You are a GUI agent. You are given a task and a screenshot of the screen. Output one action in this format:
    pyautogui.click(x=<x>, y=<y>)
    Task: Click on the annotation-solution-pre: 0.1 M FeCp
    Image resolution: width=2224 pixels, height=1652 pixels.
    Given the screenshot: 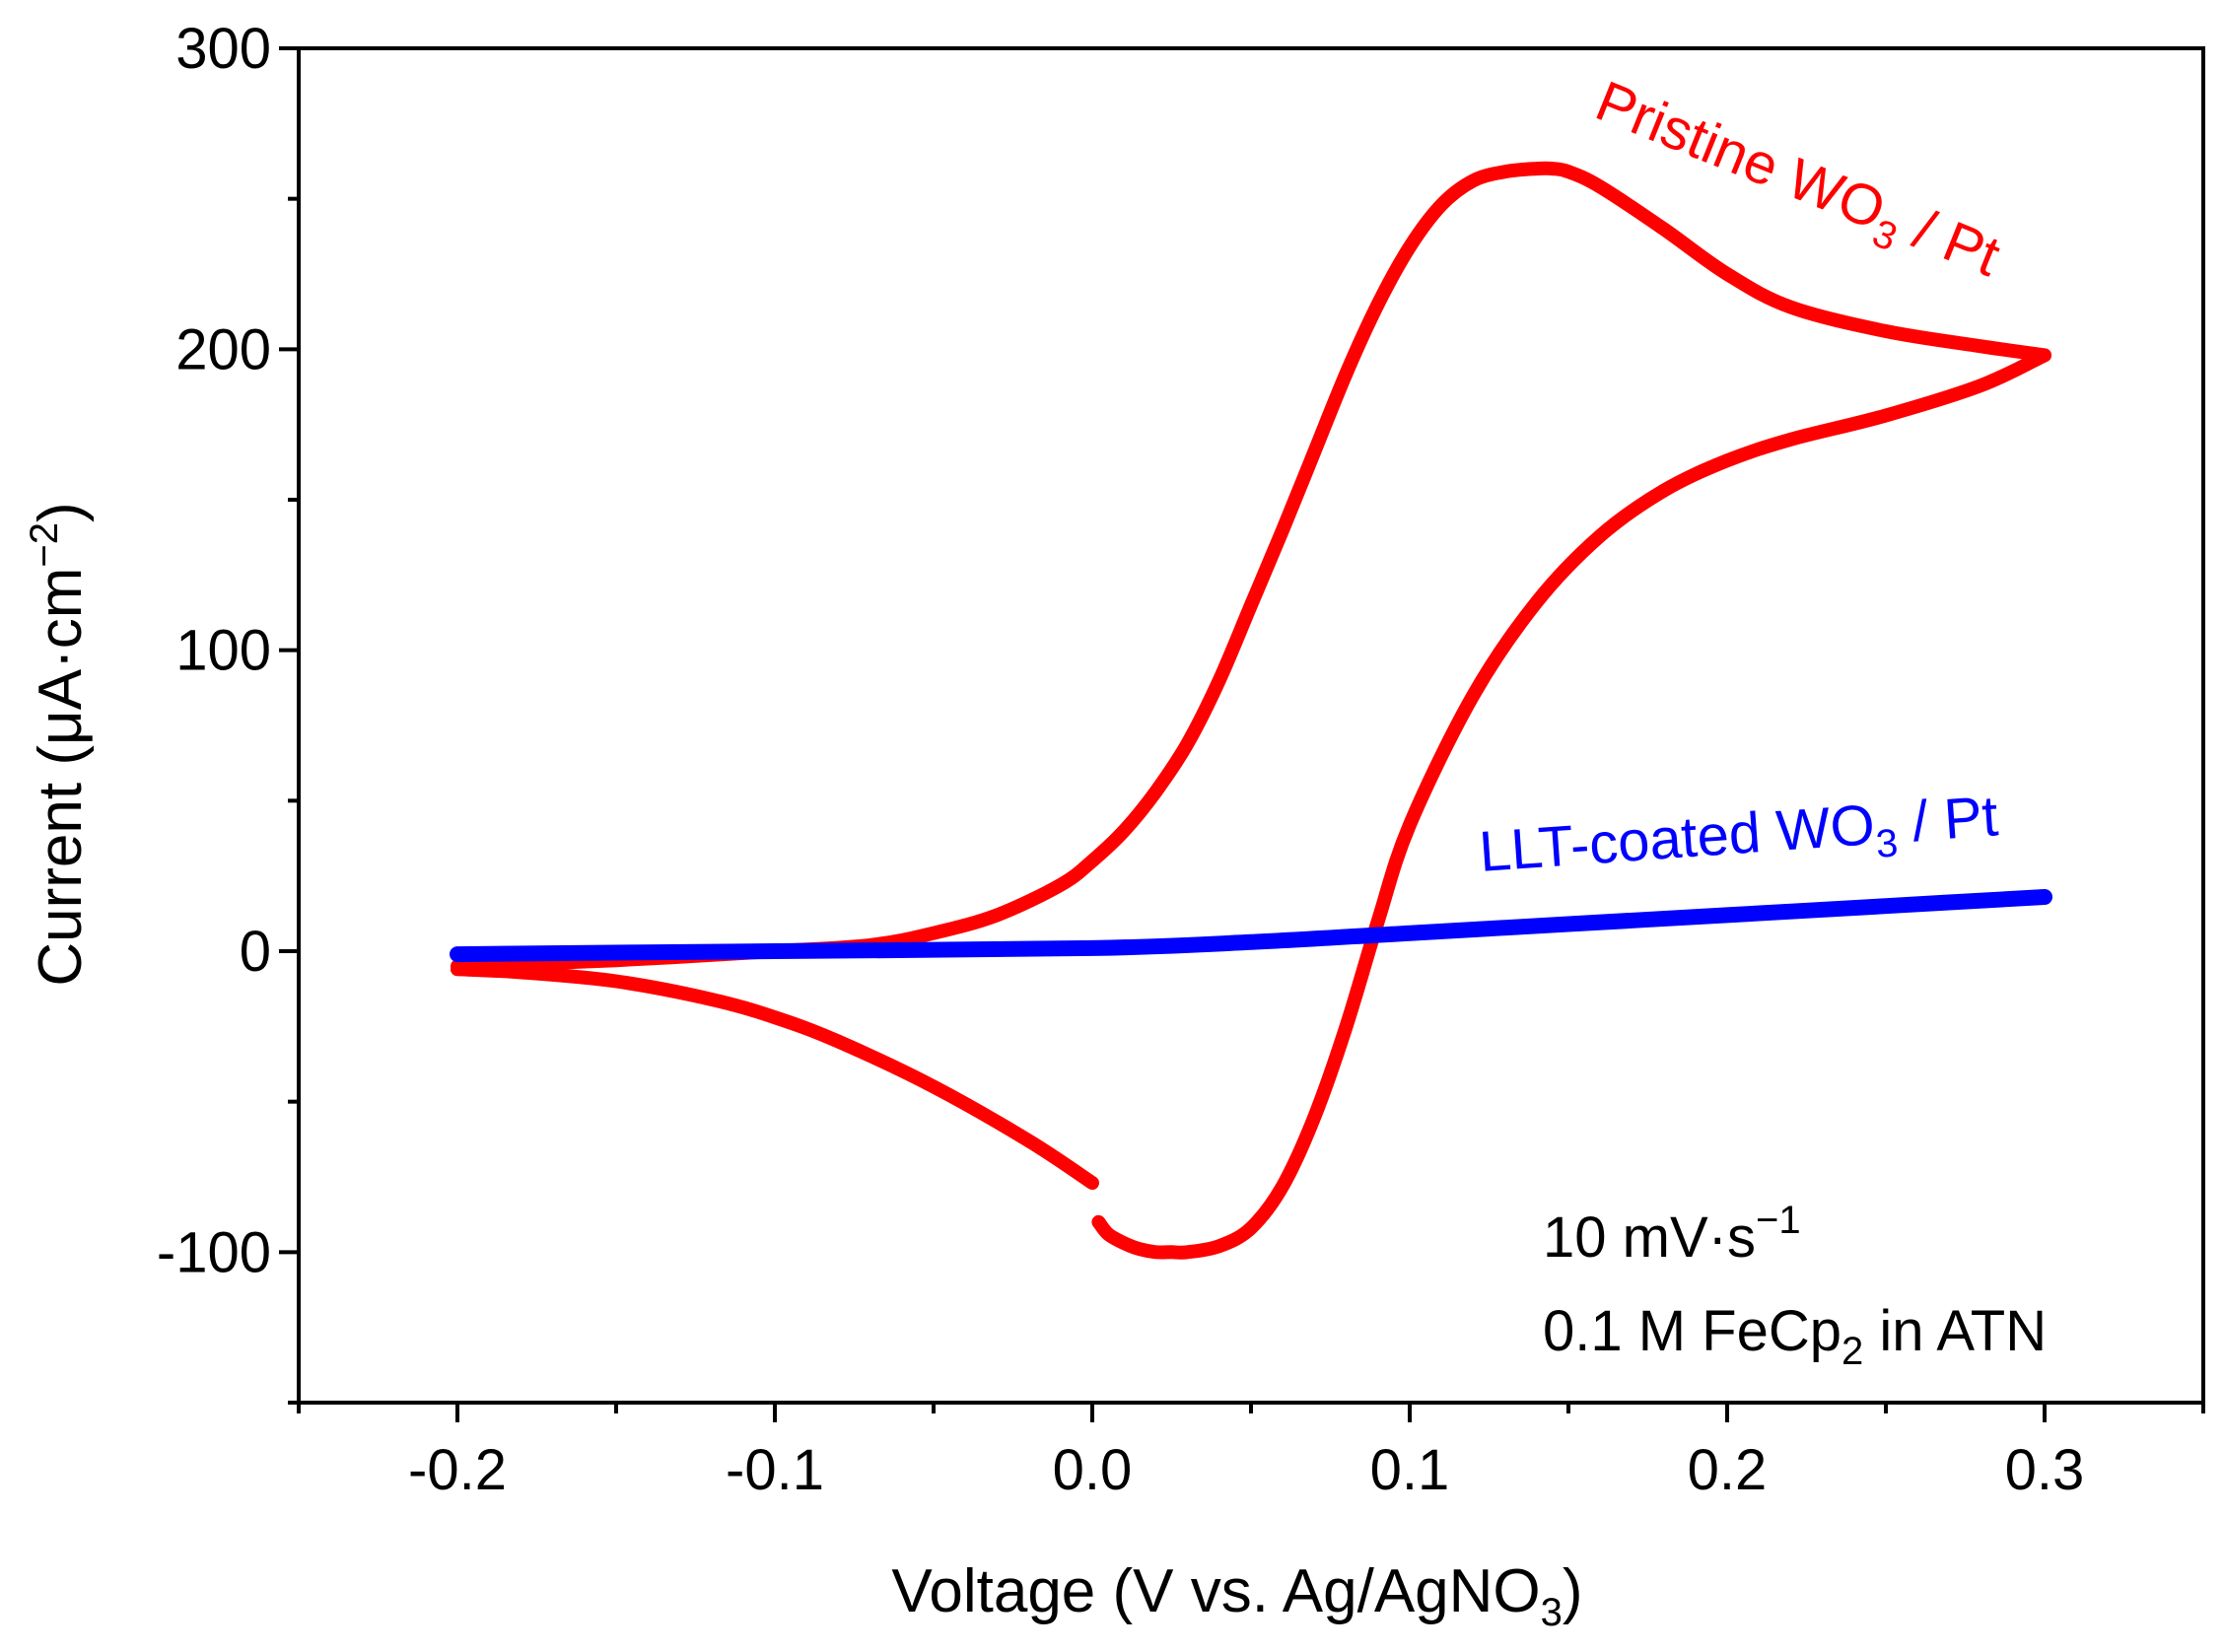 What is the action you would take?
    pyautogui.click(x=1692, y=1331)
    